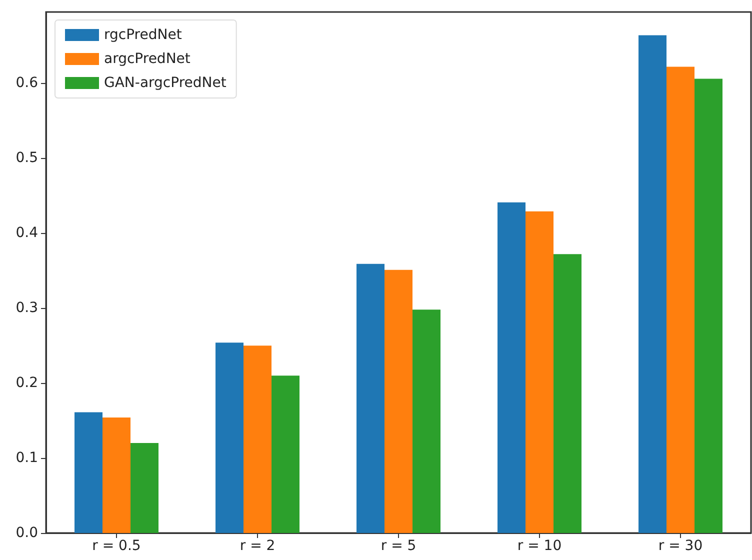 This screenshot has height=560, width=752. Describe the element at coordinates (27, 533) in the screenshot. I see `y-tick-label: 0.0` at that location.